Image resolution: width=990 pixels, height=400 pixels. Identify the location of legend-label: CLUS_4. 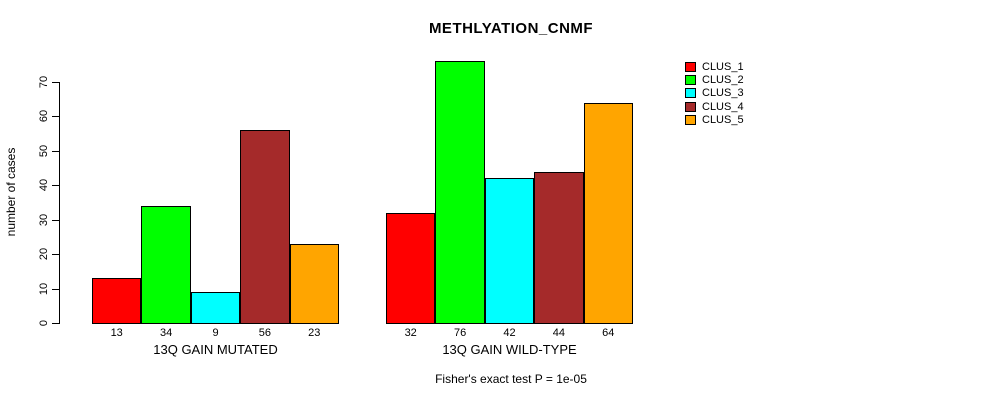
(723, 106).